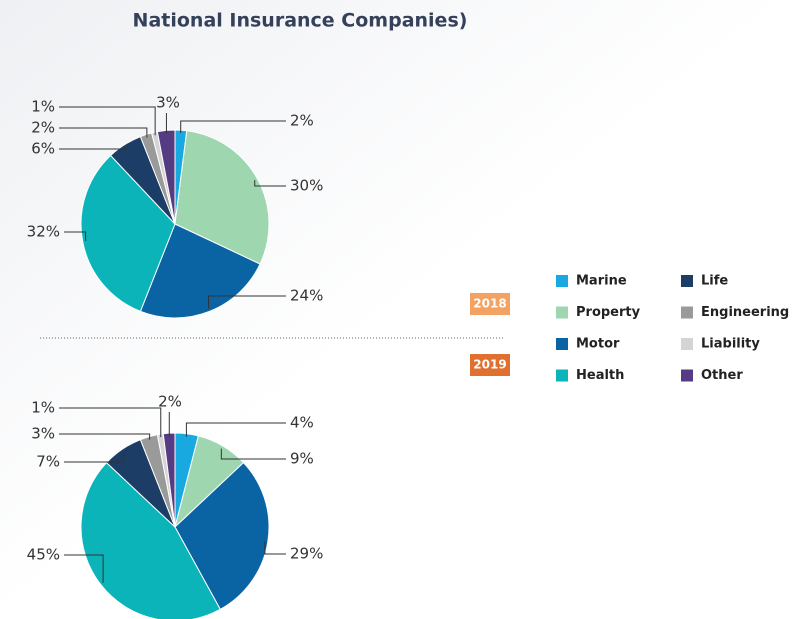  Describe the element at coordinates (300, 21) in the screenshot. I see `chart-title: National Insurance Companies)` at that location.